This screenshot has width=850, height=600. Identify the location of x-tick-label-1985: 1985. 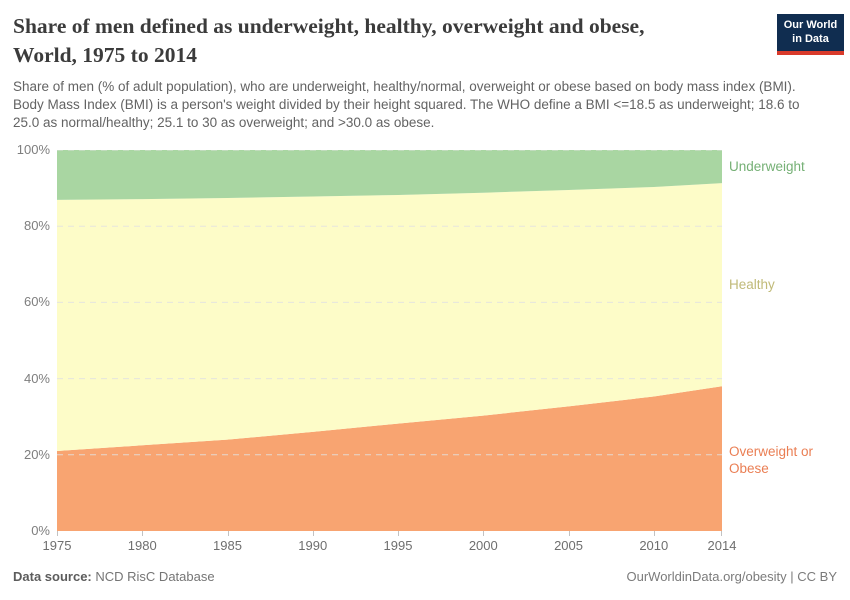
(227, 545).